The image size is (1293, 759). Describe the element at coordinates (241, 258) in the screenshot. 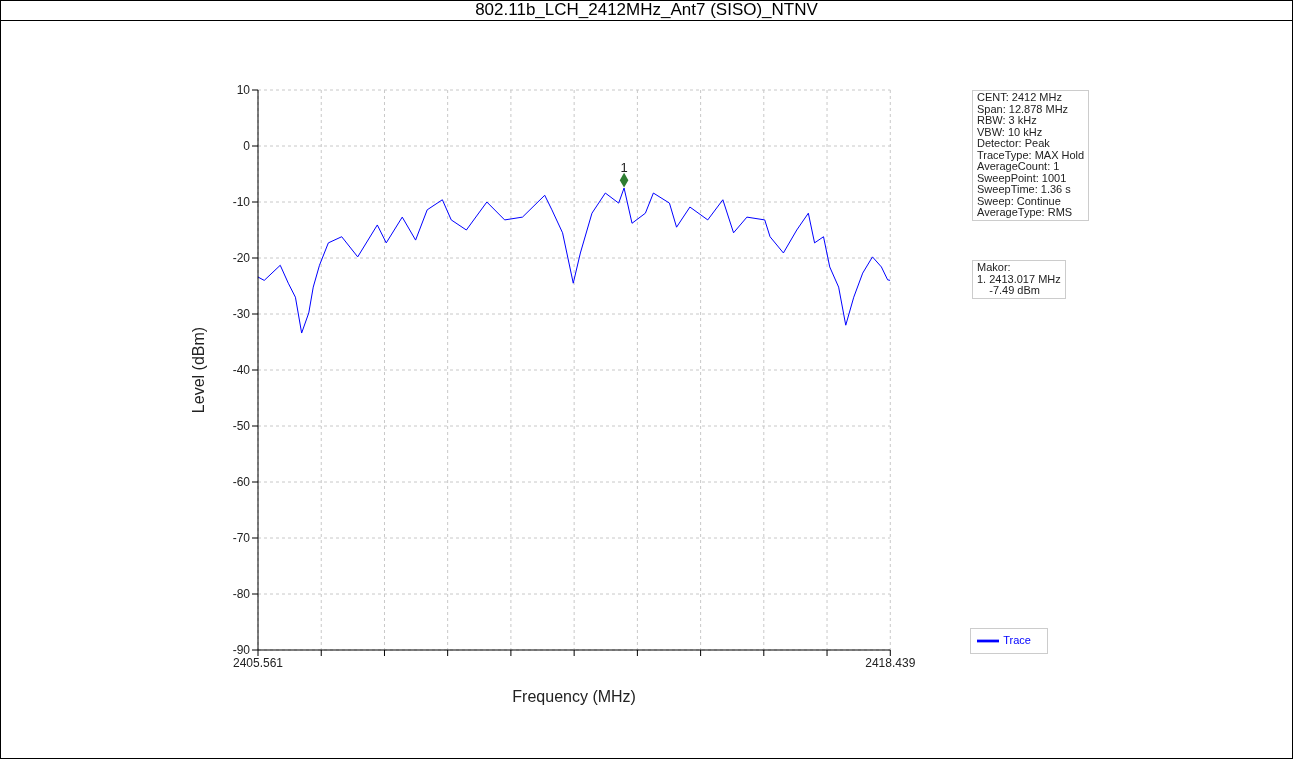

I see `y-tick-label: -20` at that location.